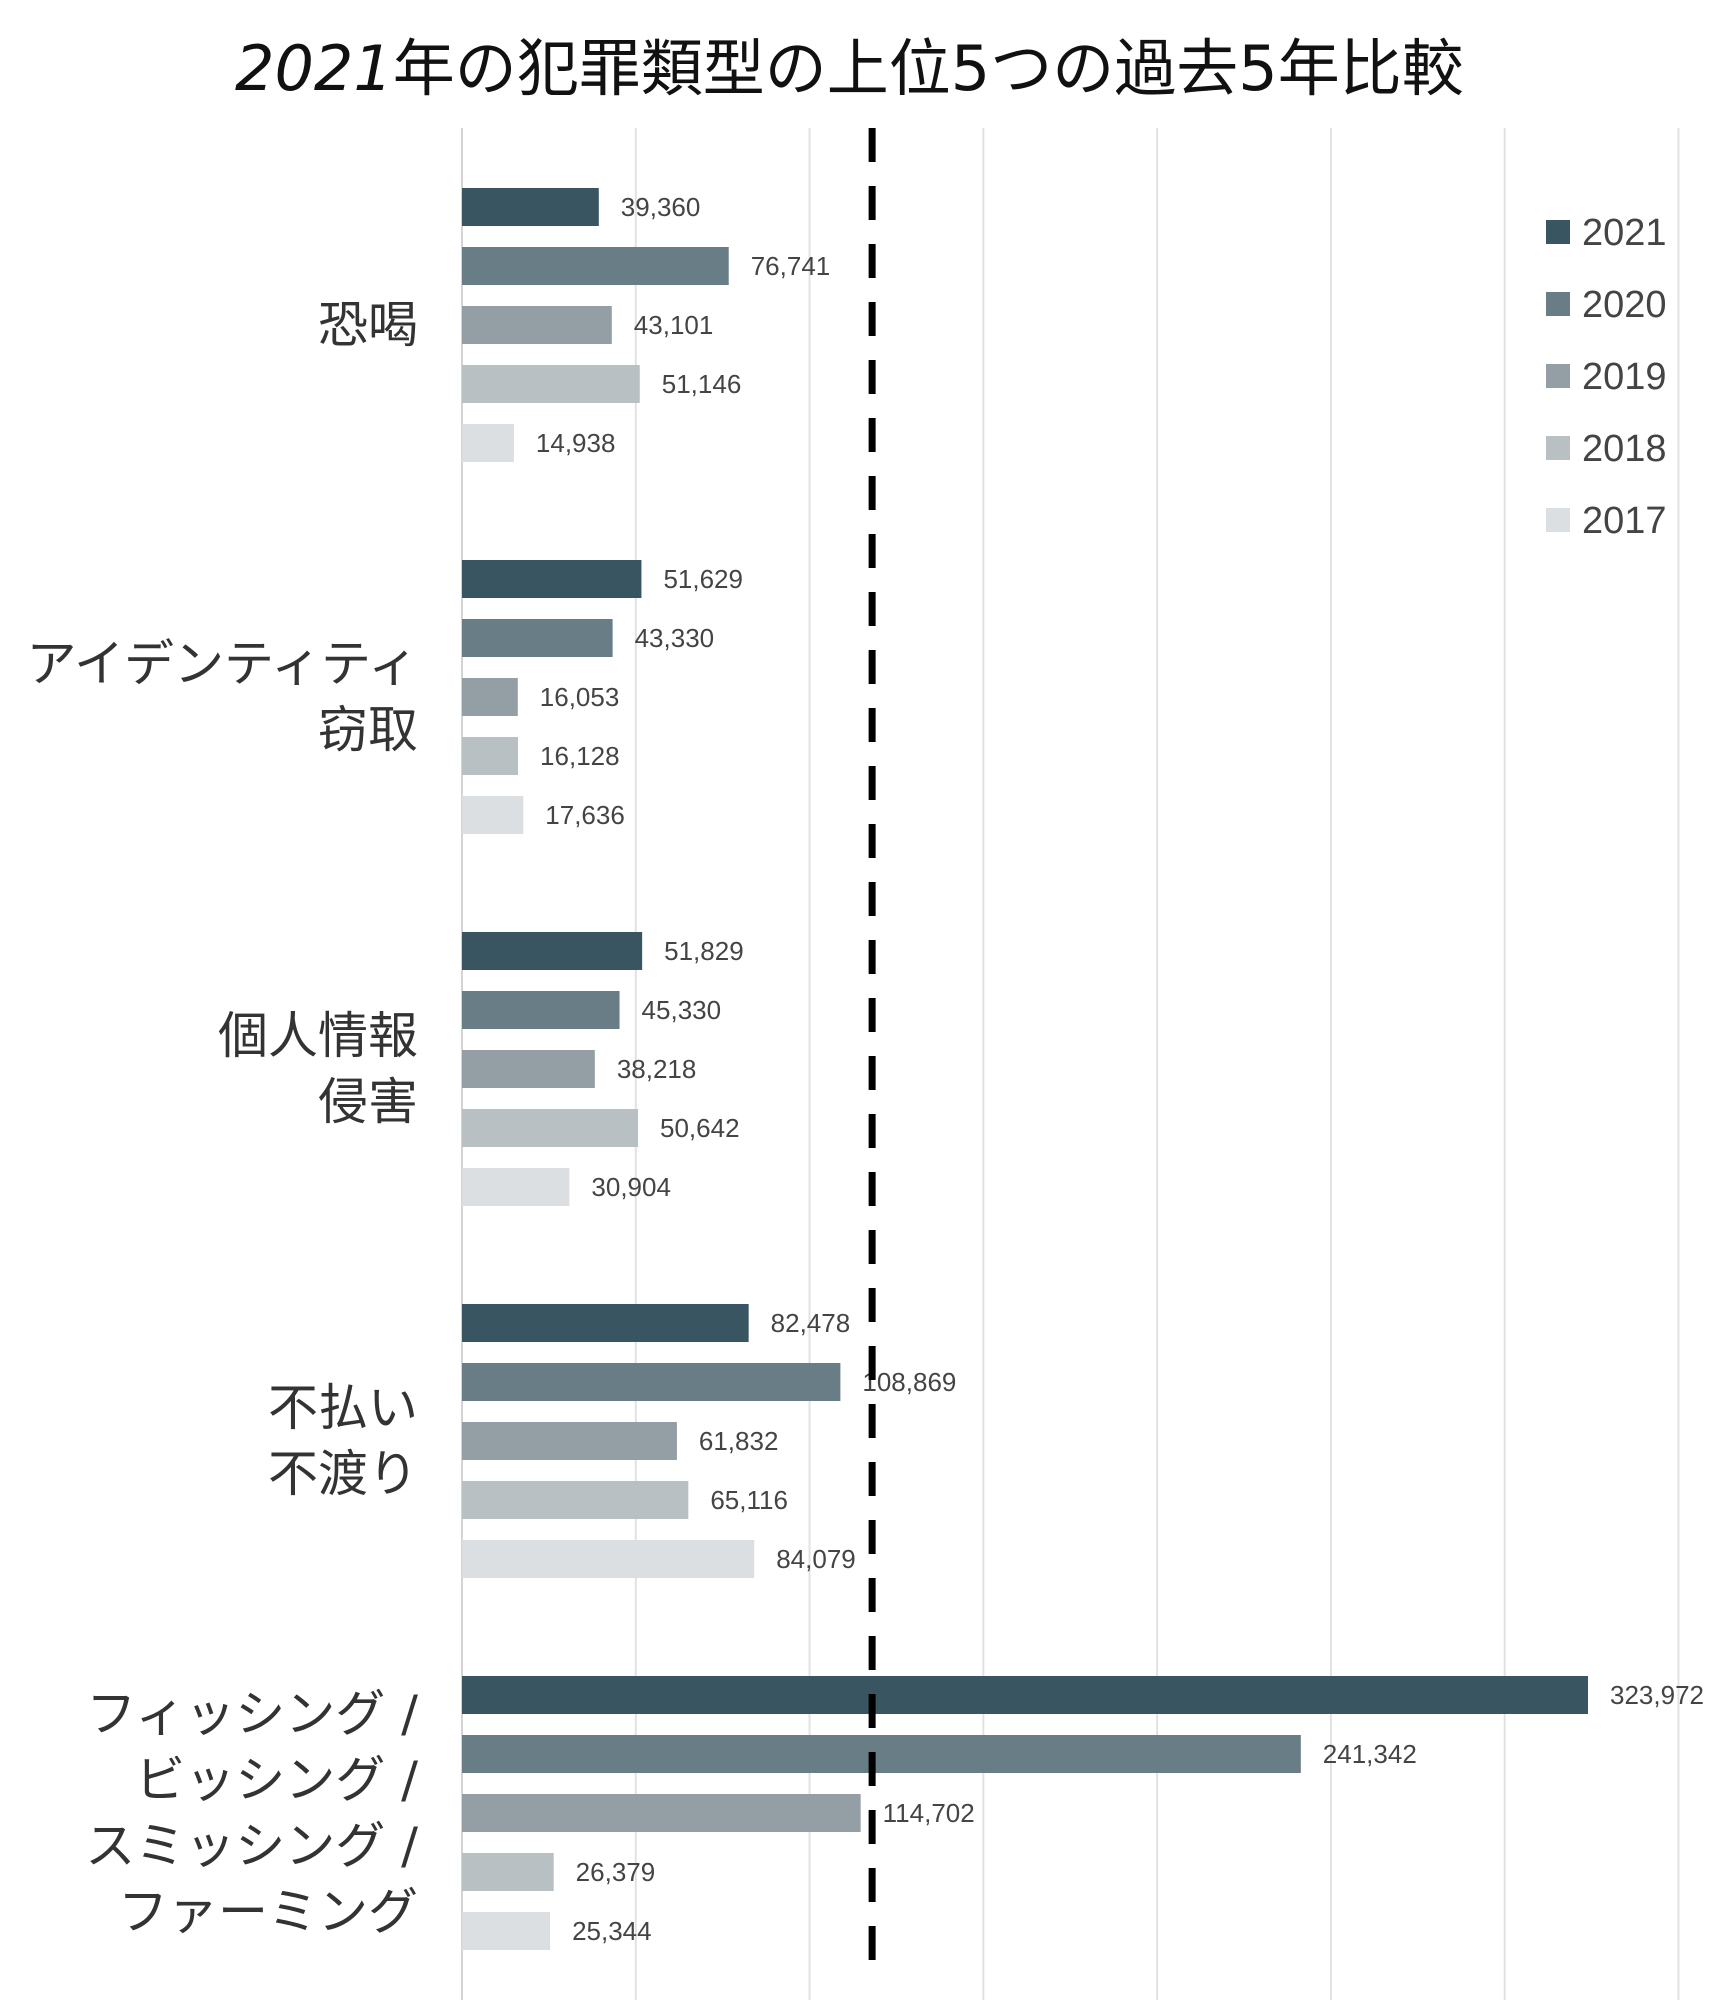 The height and width of the screenshot is (2011, 1724). Describe the element at coordinates (1624, 521) in the screenshot. I see `legend-label: 2017` at that location.